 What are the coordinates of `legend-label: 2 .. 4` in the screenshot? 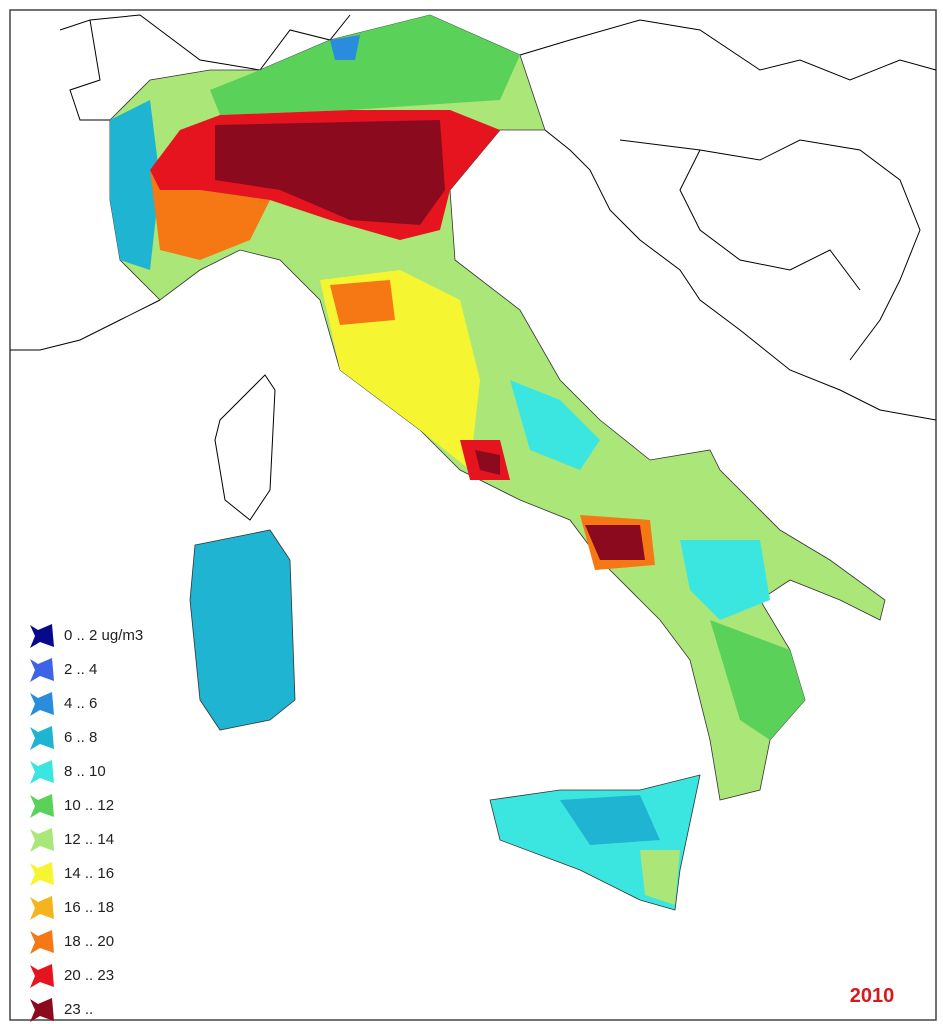 It's located at (80, 669).